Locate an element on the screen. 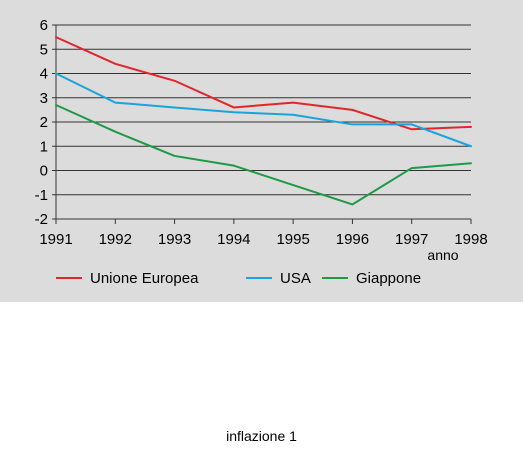  x-tick-label: 1994 is located at coordinates (233, 239).